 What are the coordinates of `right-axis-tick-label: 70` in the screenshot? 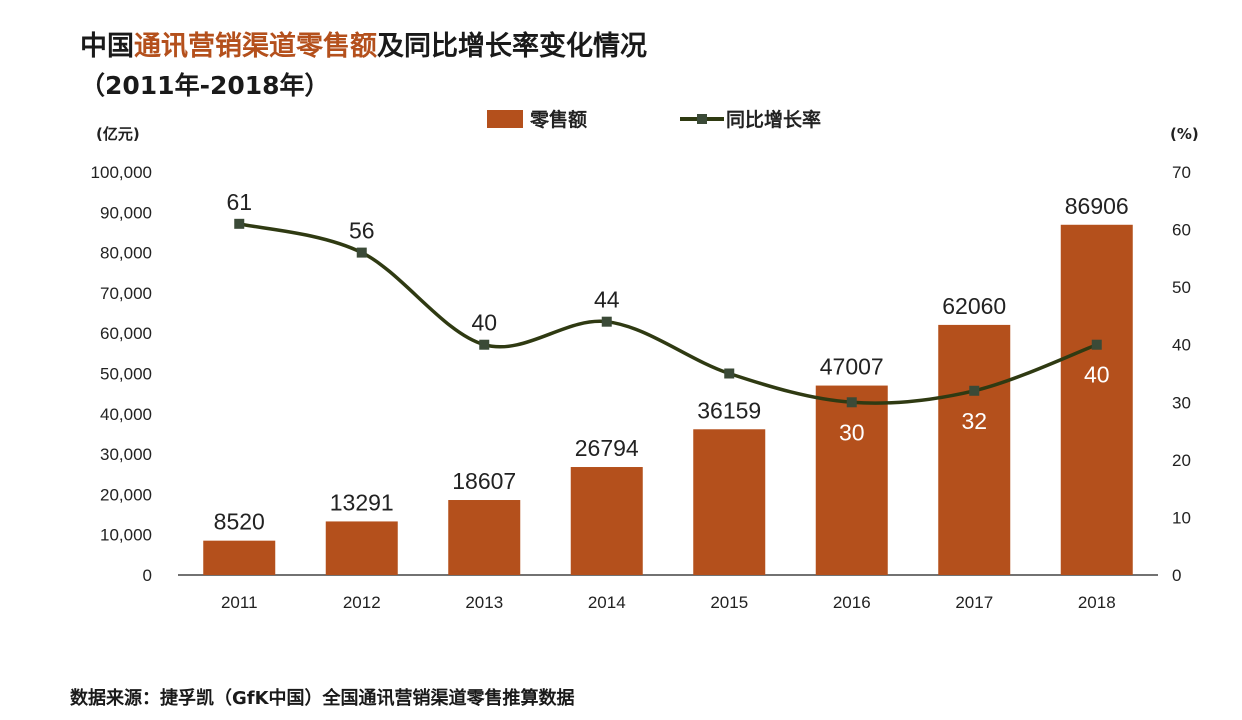 It's located at (1181, 172).